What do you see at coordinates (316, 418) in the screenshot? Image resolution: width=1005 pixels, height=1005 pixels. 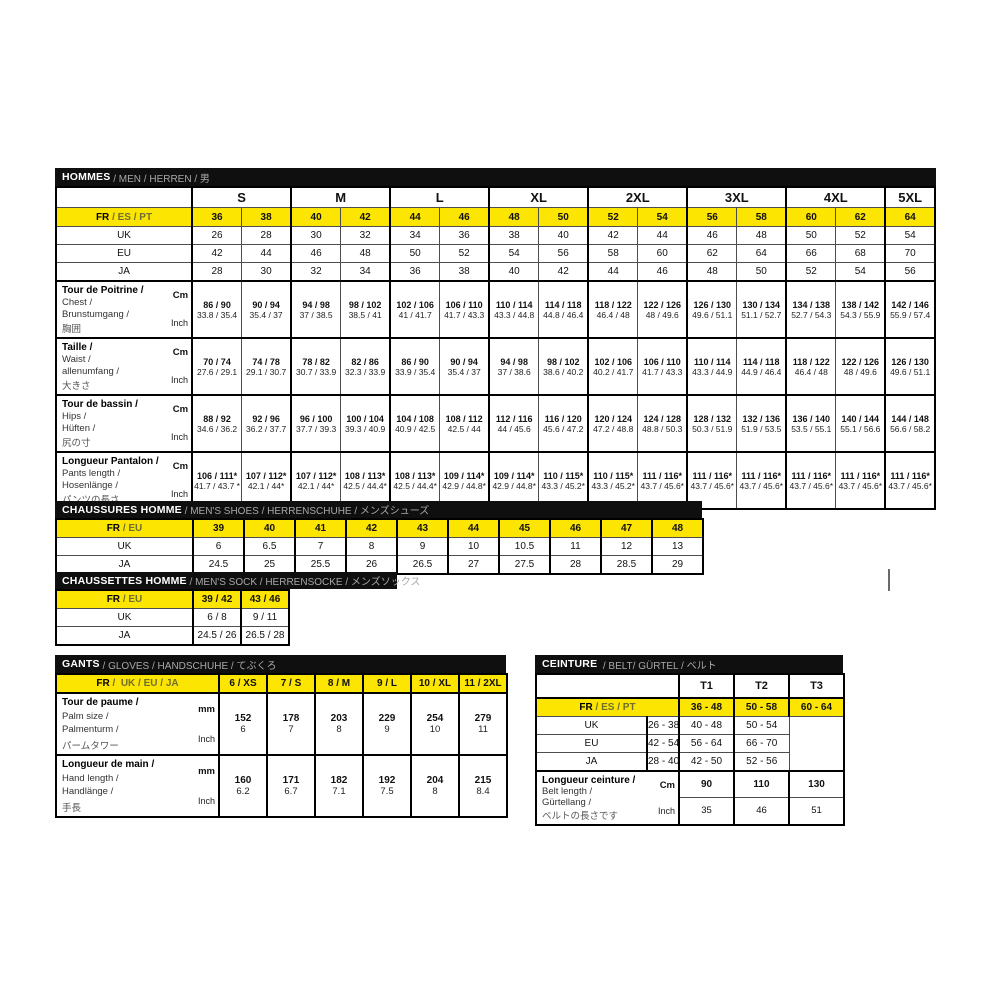 I see `men-measure-2-cell-cm: 96 / 100` at bounding box center [316, 418].